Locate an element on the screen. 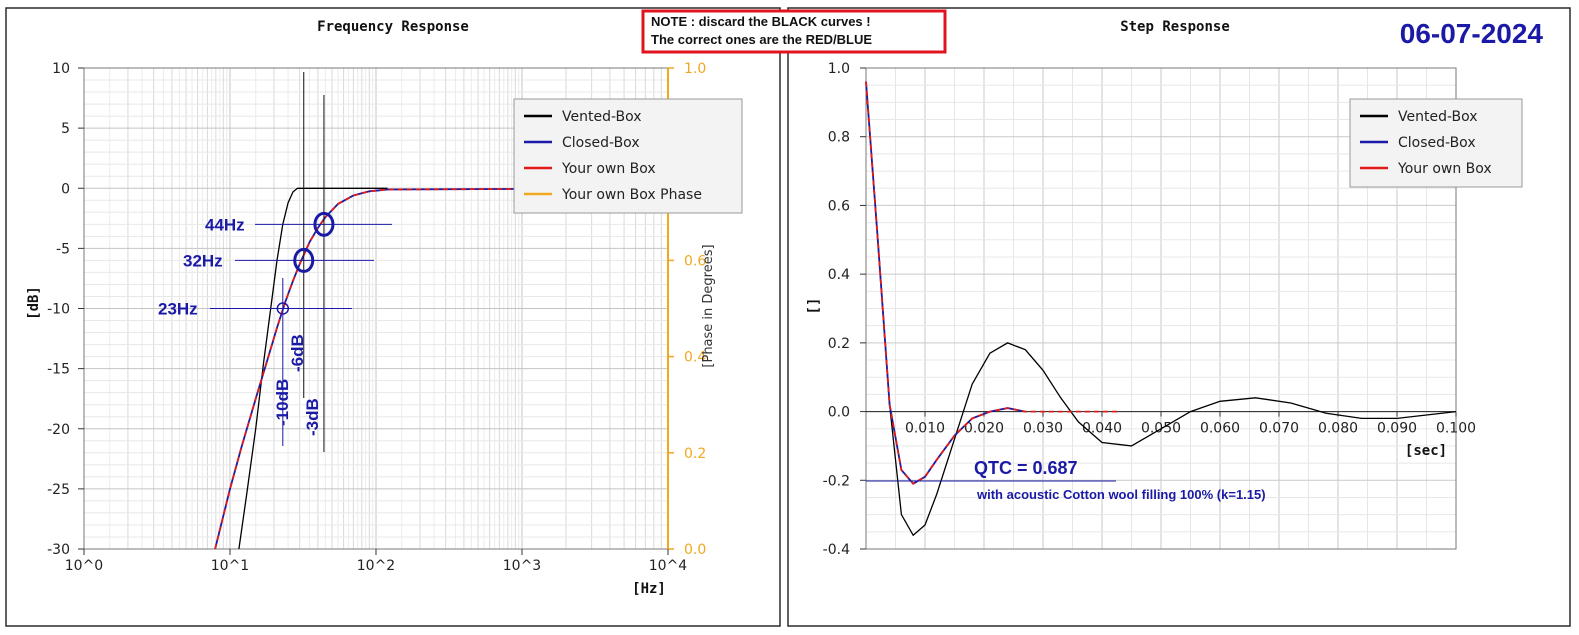 This screenshot has width=1579, height=635. step-ytick-label: 0.0 is located at coordinates (839, 413).